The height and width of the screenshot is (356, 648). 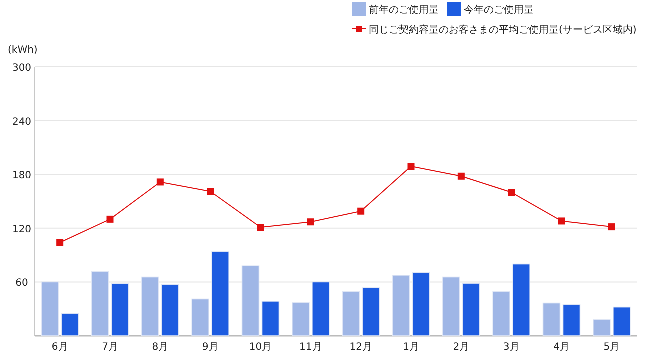 I want to click on x-tick-label: 7月, so click(x=110, y=347).